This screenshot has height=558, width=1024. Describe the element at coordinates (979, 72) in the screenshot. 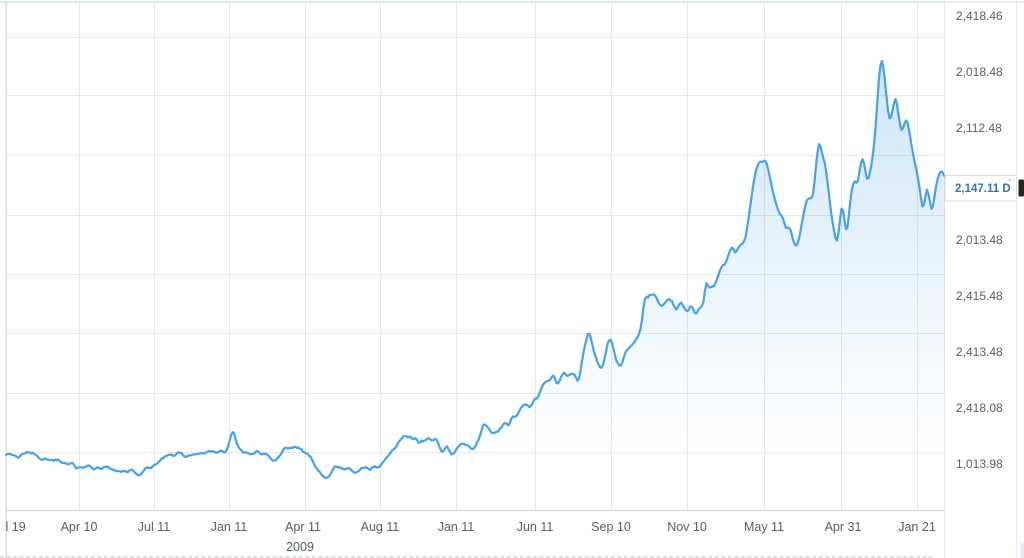

I see `svg-text: 2,018.48` at that location.